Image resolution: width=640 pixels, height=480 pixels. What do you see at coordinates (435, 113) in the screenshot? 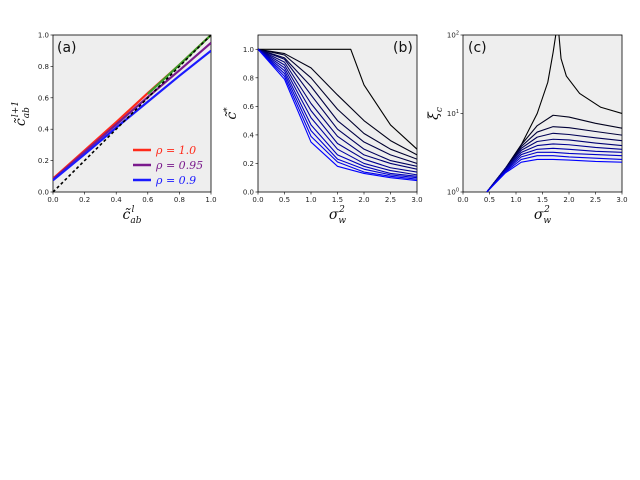
I see `y-axis-label: ξc` at bounding box center [435, 113].